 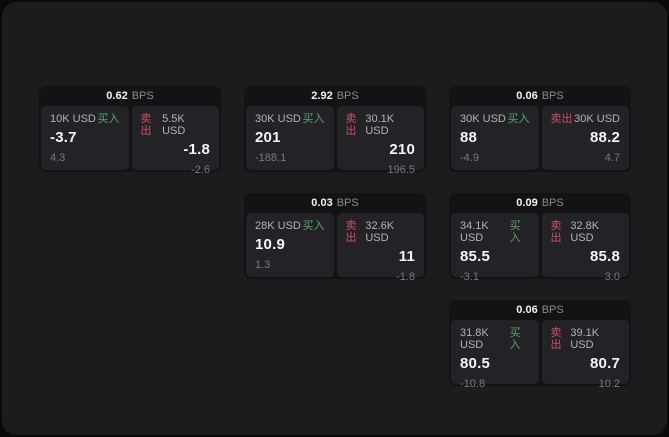 I want to click on card-header: 0.62 BPS, so click(x=130, y=96).